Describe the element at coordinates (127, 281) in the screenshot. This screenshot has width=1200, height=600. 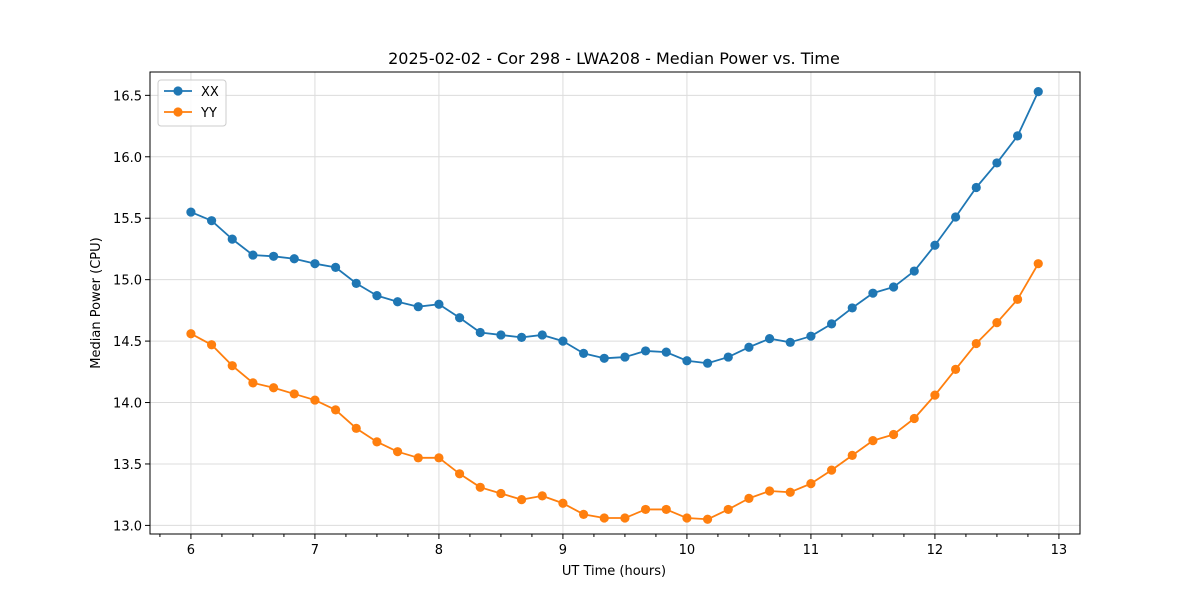
I see `y-tick-label: 15.0` at that location.